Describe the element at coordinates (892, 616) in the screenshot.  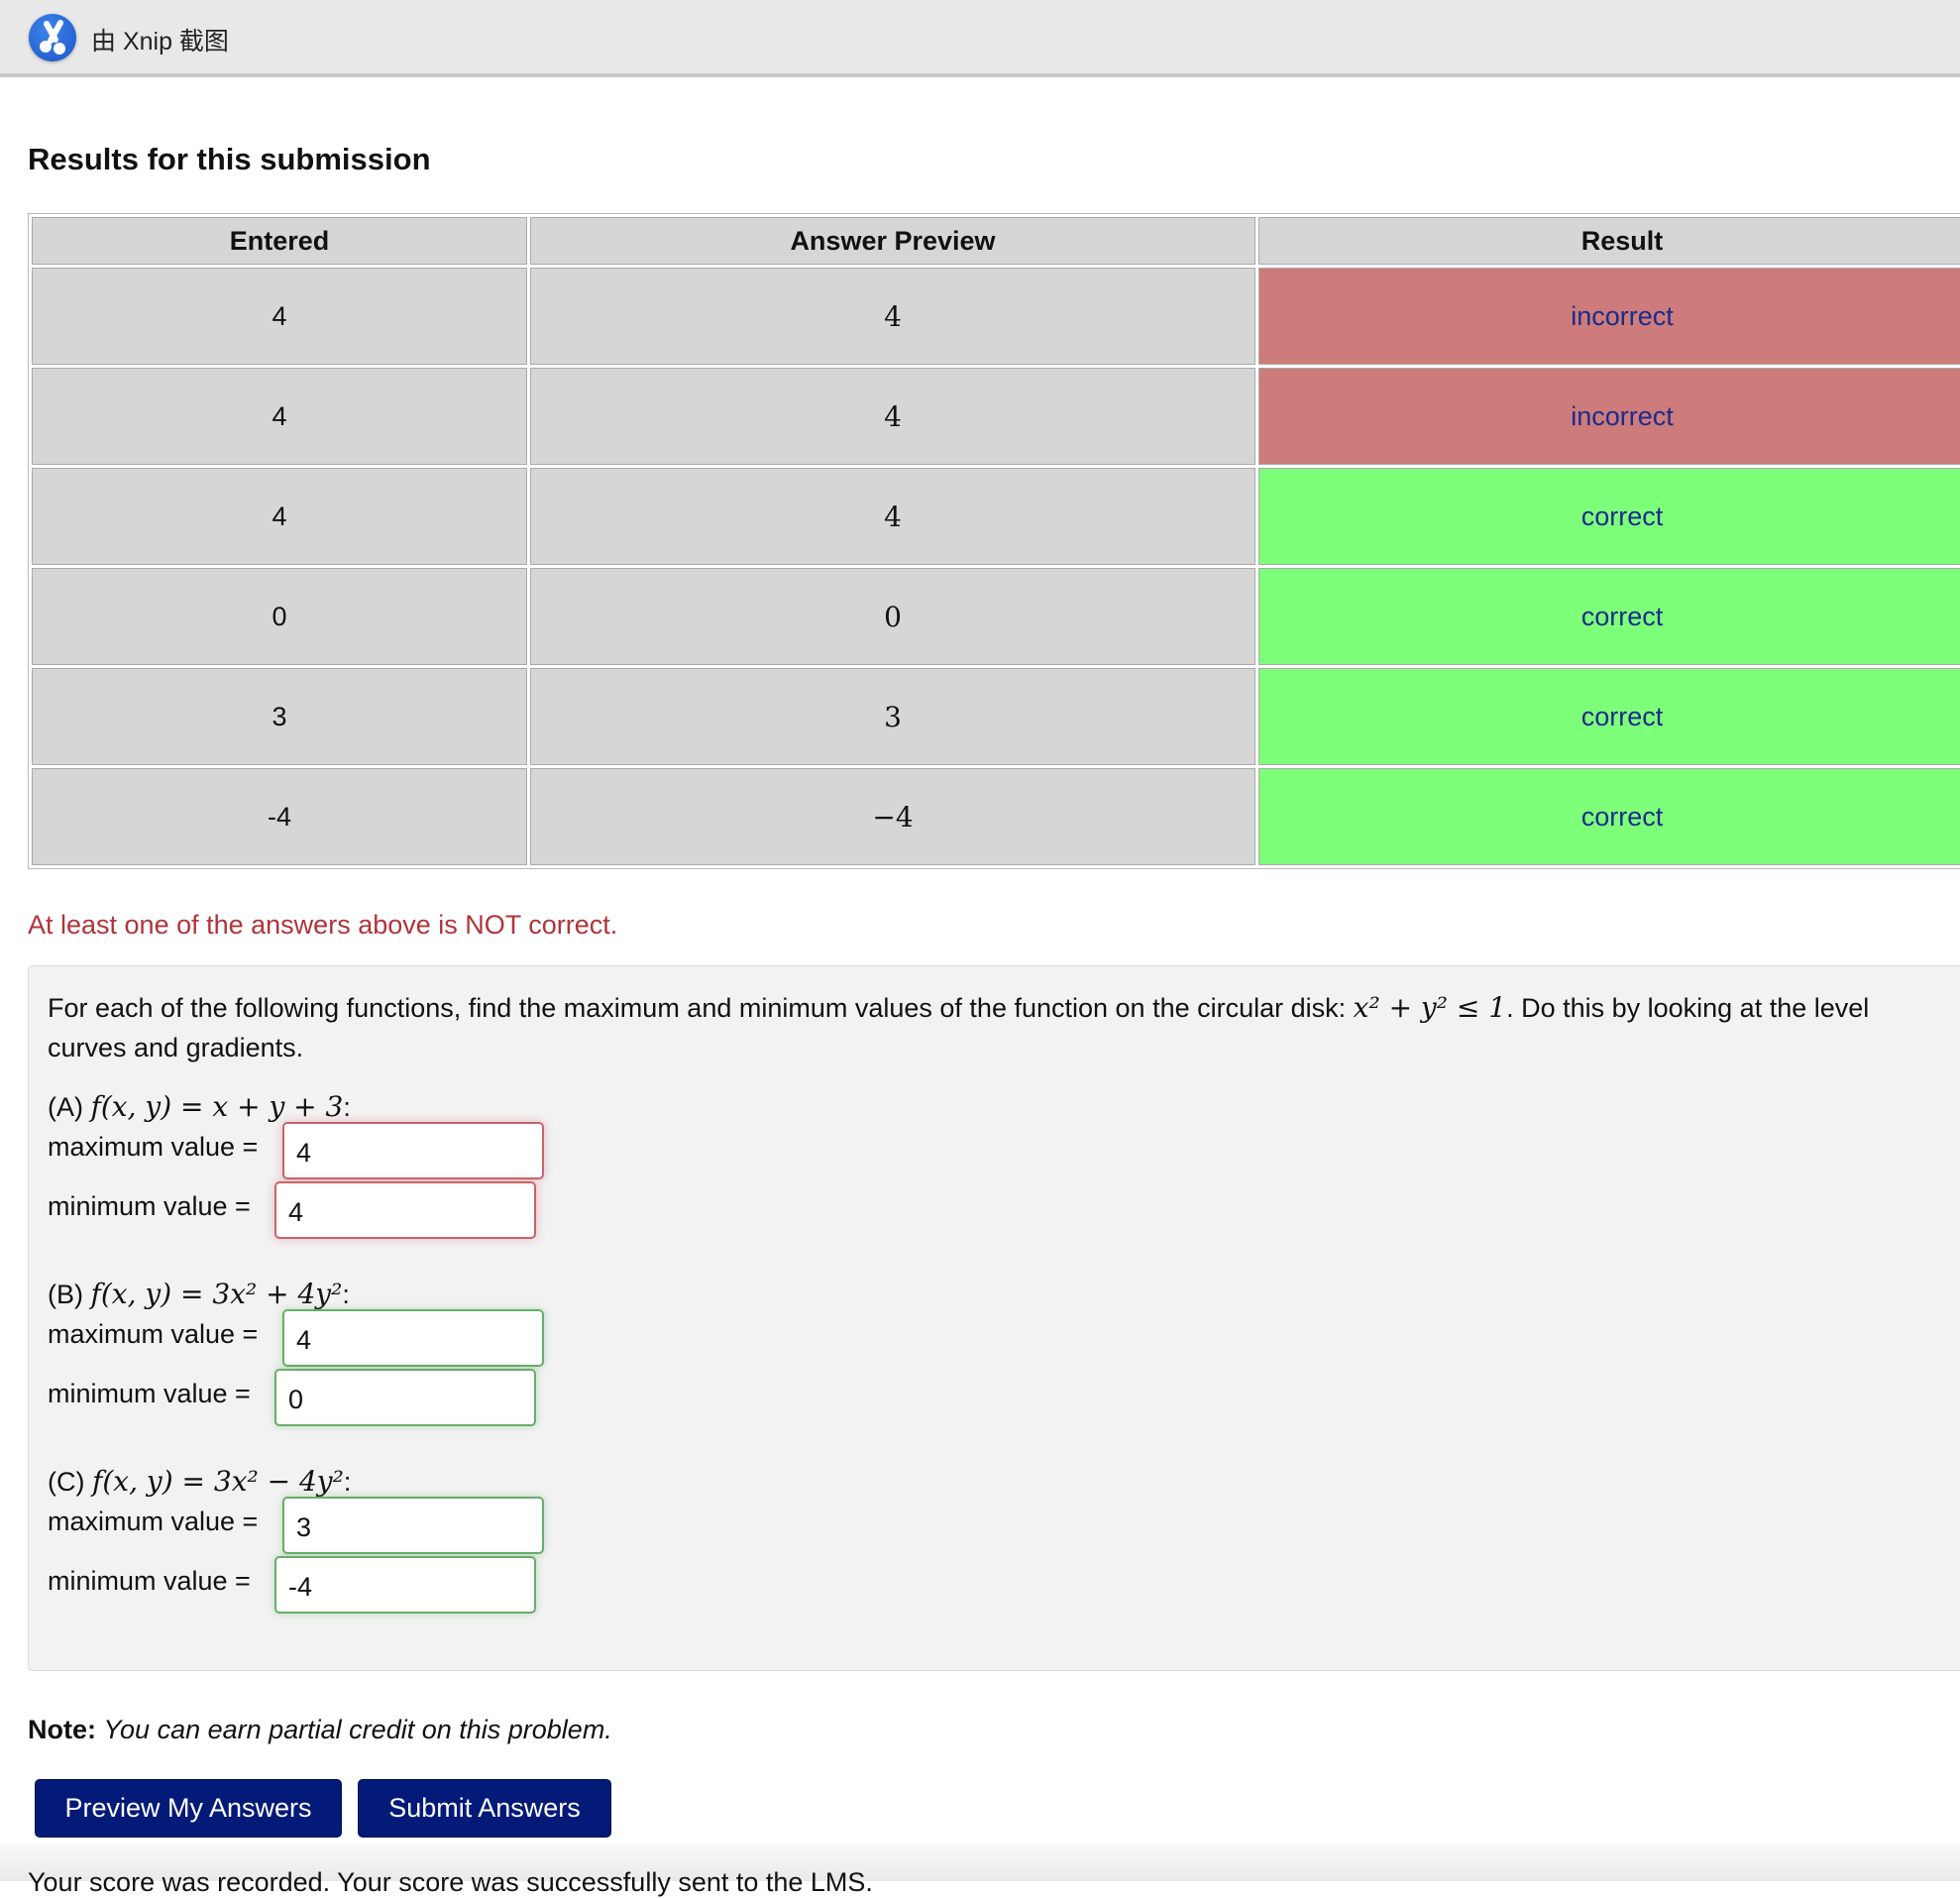
I see `preview-cell: 0` at that location.